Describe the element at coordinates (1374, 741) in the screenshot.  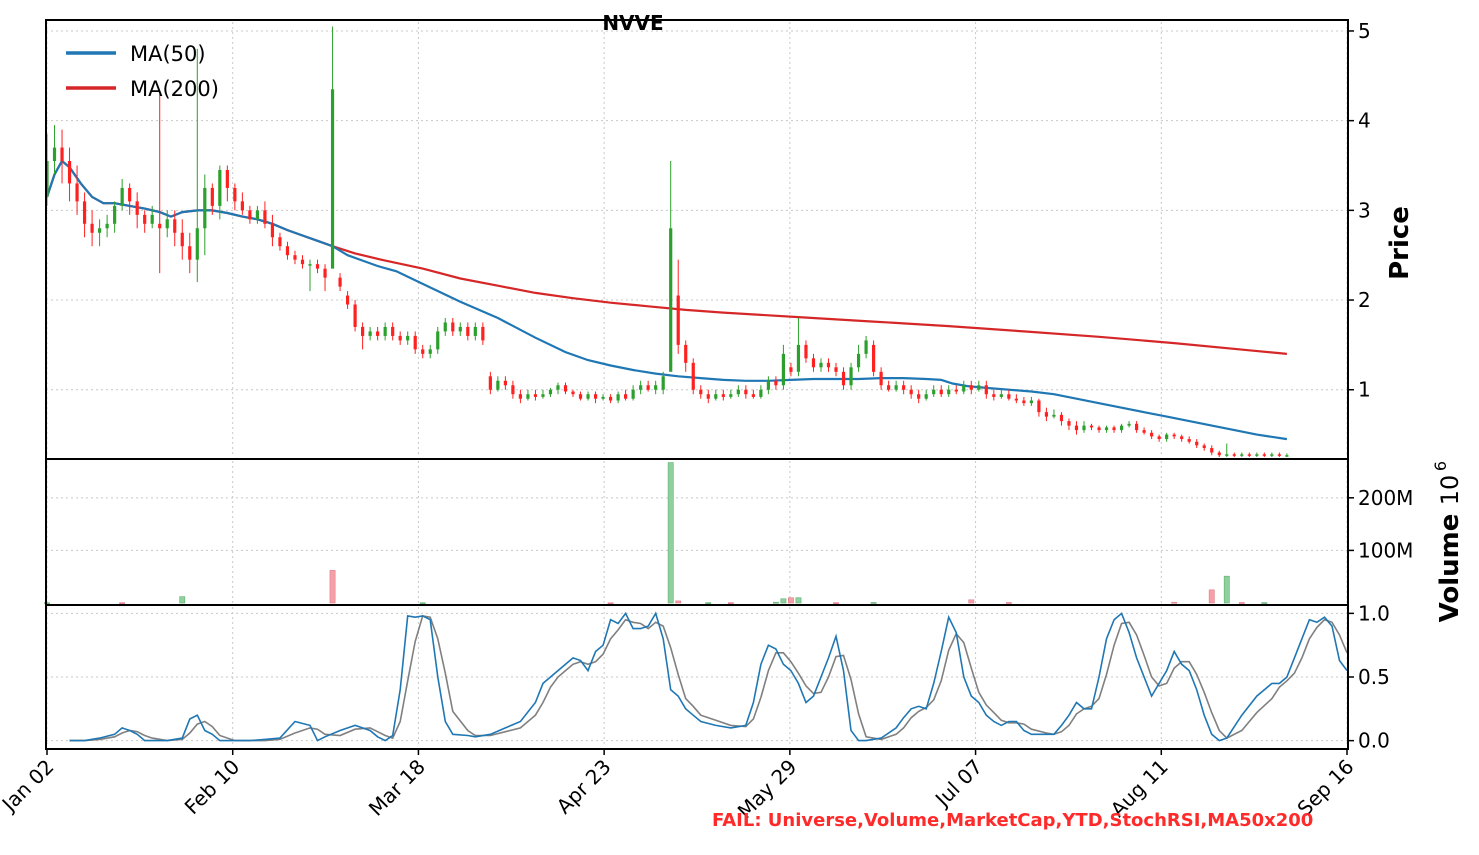
I see `stoch-tick-label: 0.0` at that location.